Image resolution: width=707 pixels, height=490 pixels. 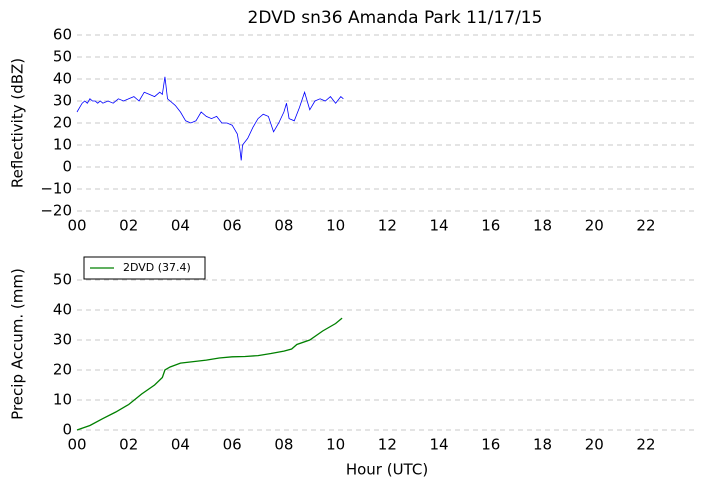 What do you see at coordinates (395, 18) in the screenshot?
I see `chart-title: 2DVD sn36 Amanda Park 11/17/15` at bounding box center [395, 18].